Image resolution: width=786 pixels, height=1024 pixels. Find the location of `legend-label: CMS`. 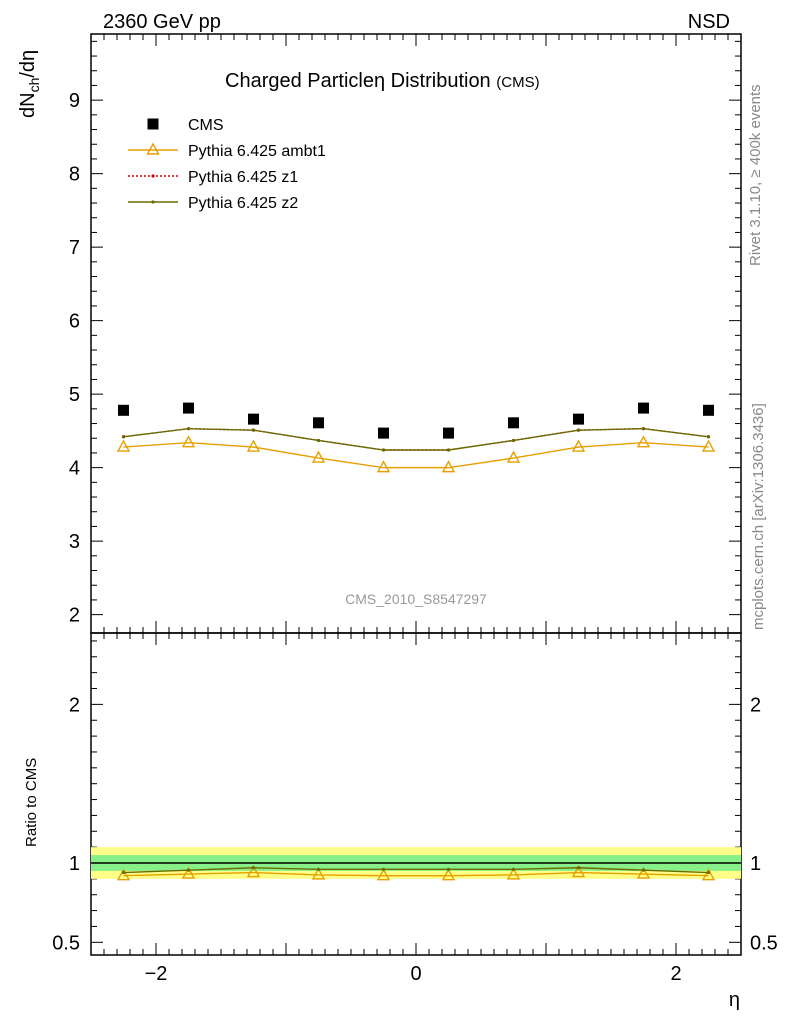

legend-label: CMS is located at coordinates (206, 125).